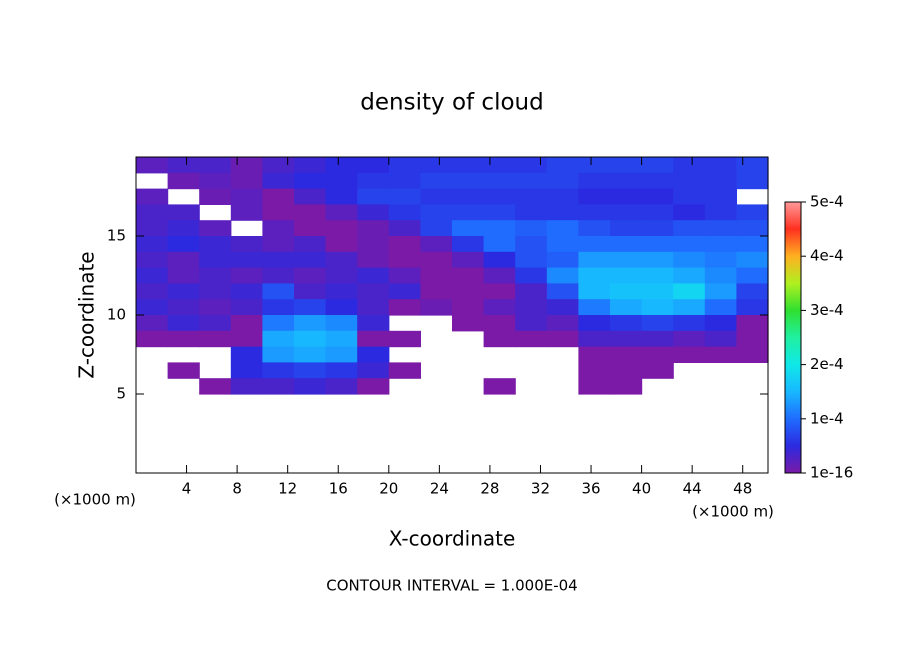 This screenshot has height=654, width=904. I want to click on y-tick-label: 10, so click(116, 315).